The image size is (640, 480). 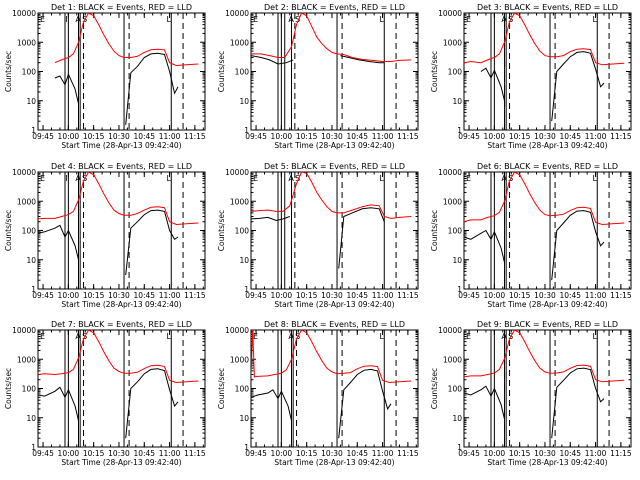 I want to click on panel-title: Det 5: BLACK = Events, RED = LLD, so click(x=334, y=166).